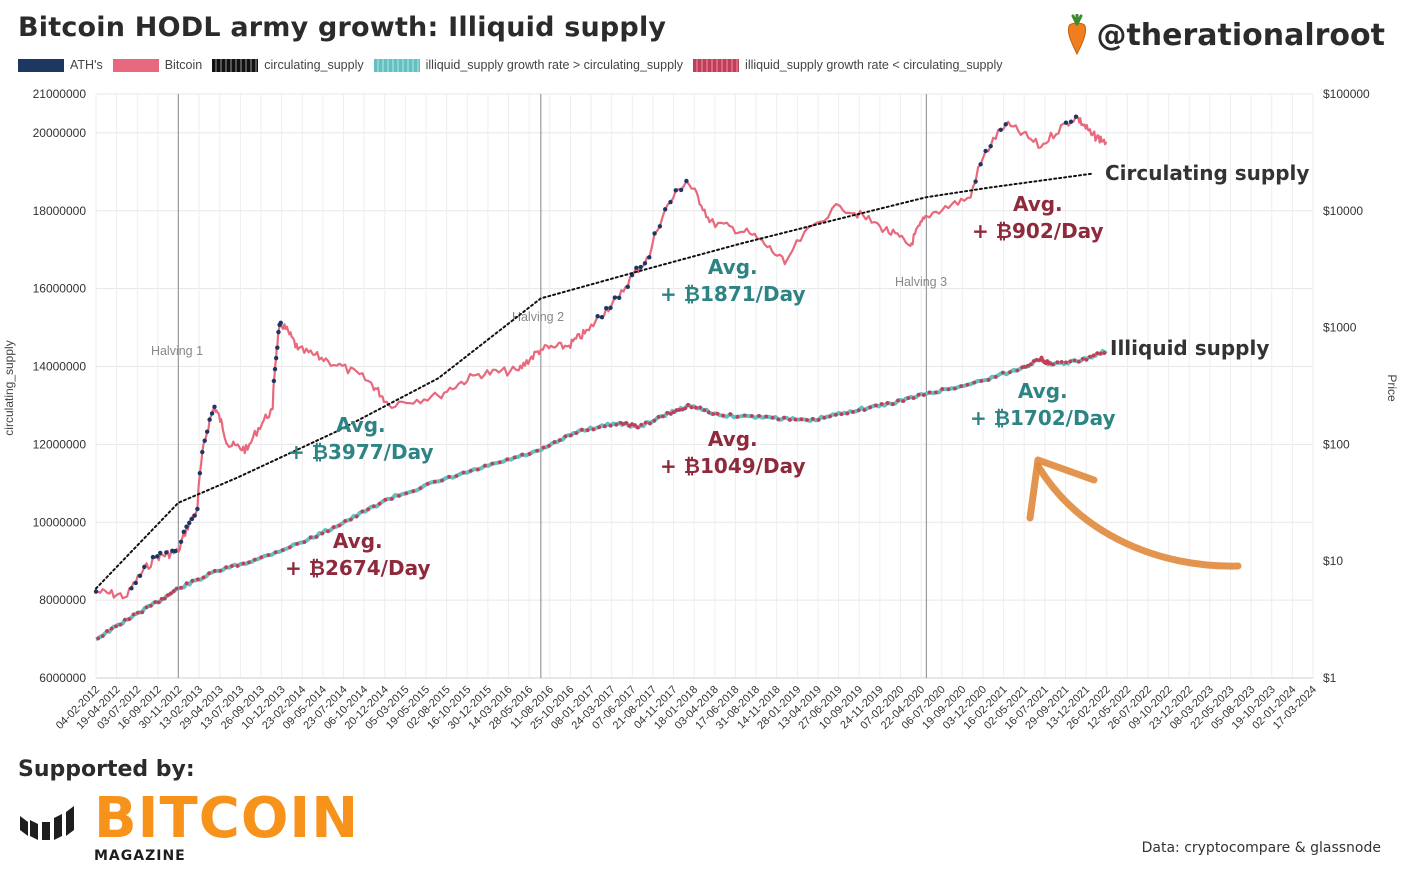  I want to click on bitcoin-magazine-logo: BITCOIN MAGAZINE, so click(189, 825).